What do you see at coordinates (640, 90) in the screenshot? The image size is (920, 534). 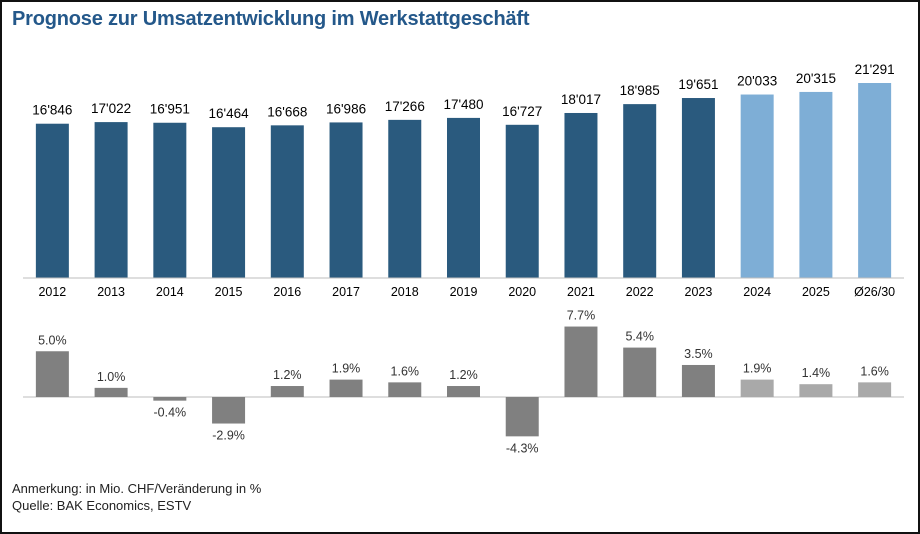 I see `revenue-value-label: 18'985` at bounding box center [640, 90].